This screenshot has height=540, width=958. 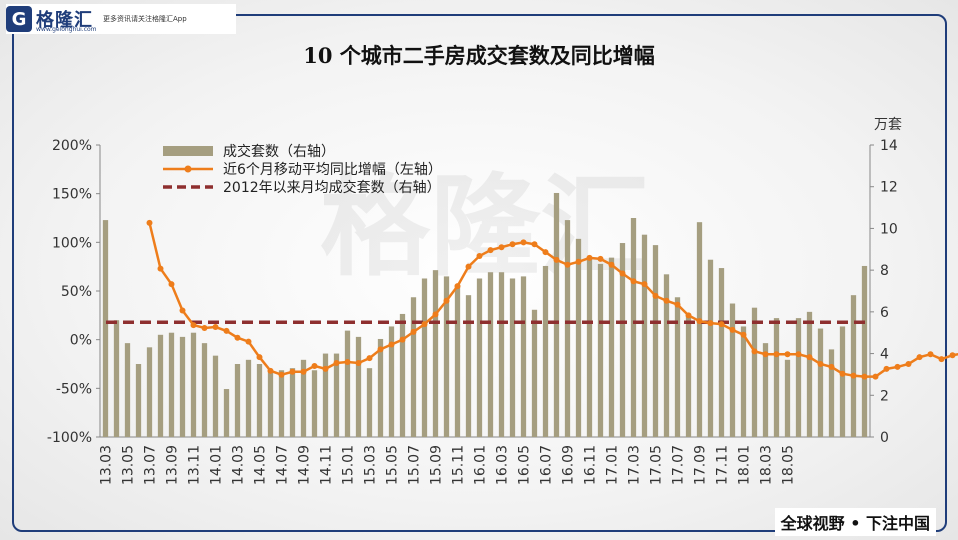 What do you see at coordinates (76, 292) in the screenshot?
I see `left-tick-label: 50%` at bounding box center [76, 292].